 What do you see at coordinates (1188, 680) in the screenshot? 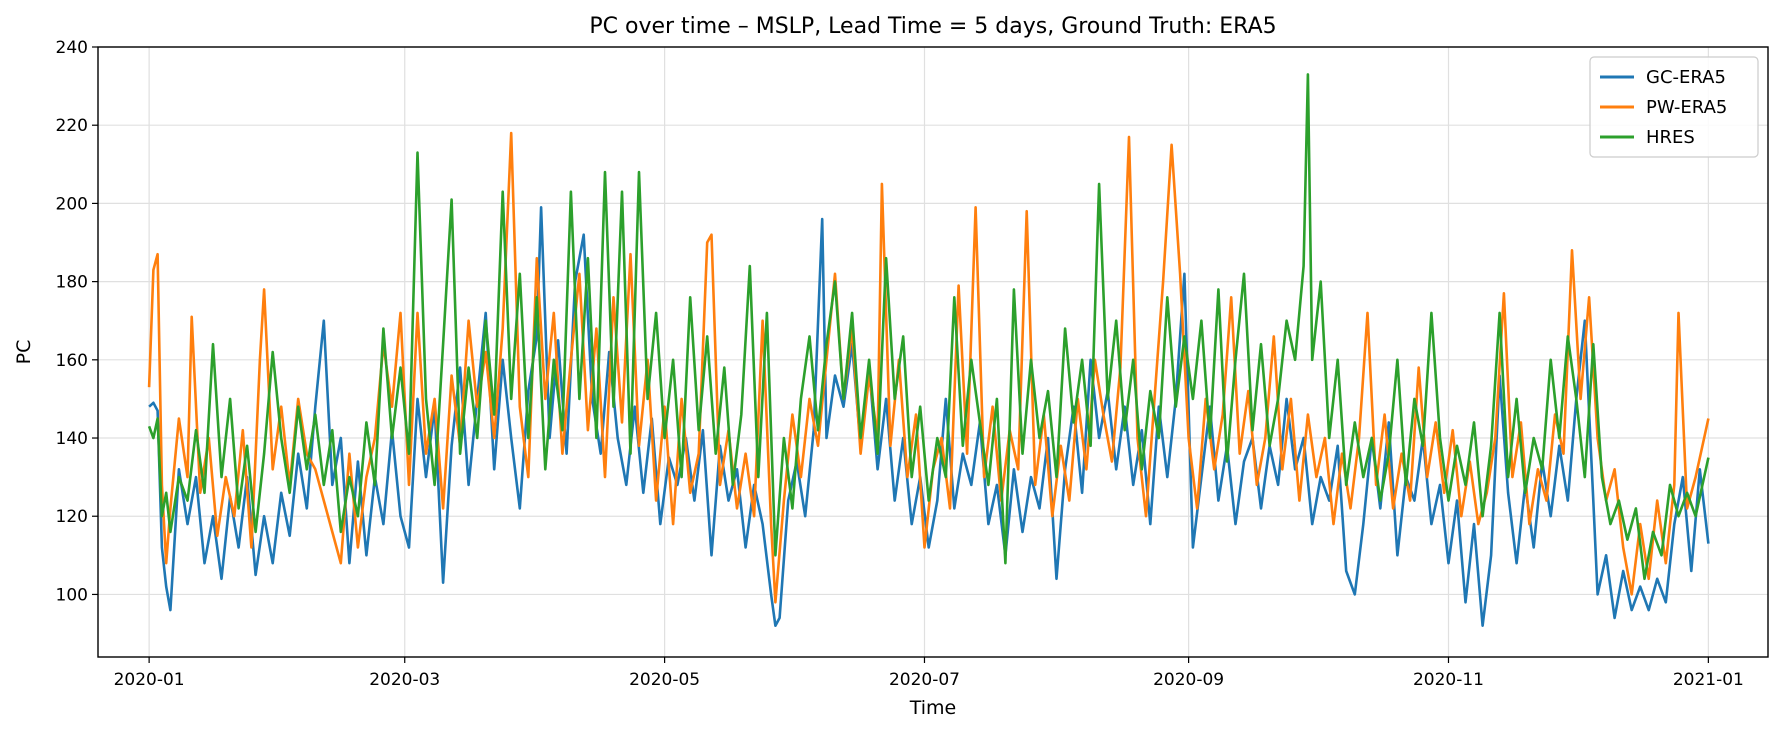
I see `x-tick-label: 2020-09` at bounding box center [1188, 680].